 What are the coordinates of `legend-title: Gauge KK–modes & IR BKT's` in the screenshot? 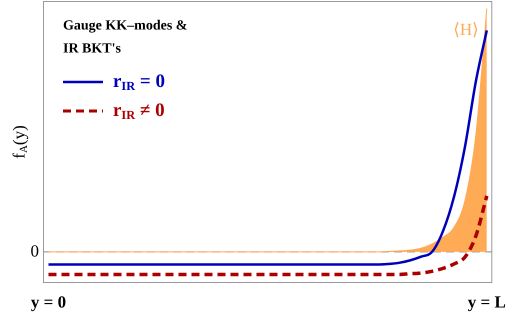 It's located at (125, 37).